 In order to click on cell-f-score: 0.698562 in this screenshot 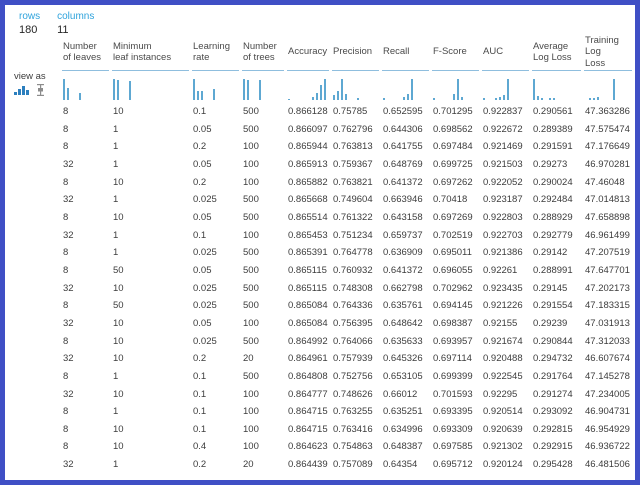, I will do `click(453, 129)`.